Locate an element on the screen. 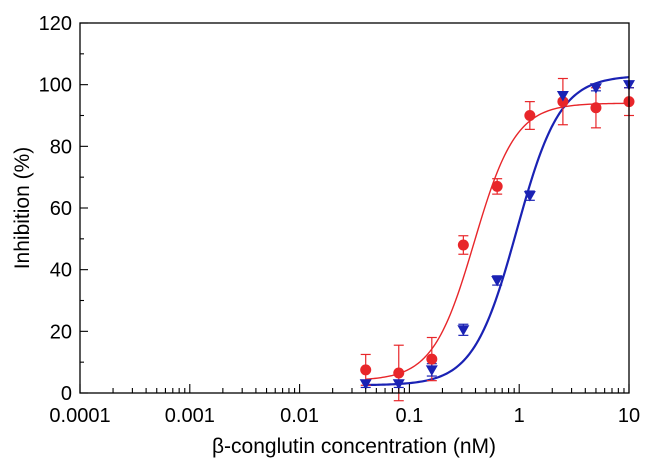  y-tick-label: 60 is located at coordinates (61, 209).